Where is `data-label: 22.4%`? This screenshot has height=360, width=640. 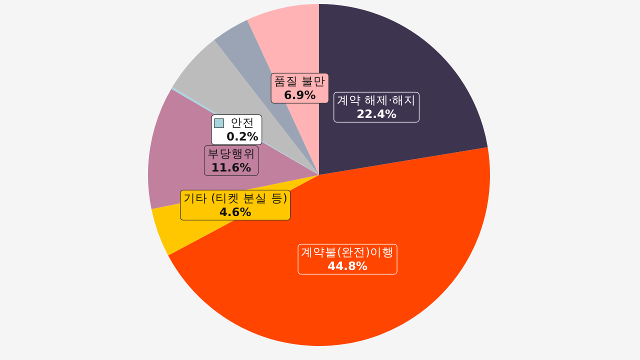
data-label: 22.4% is located at coordinates (376, 114).